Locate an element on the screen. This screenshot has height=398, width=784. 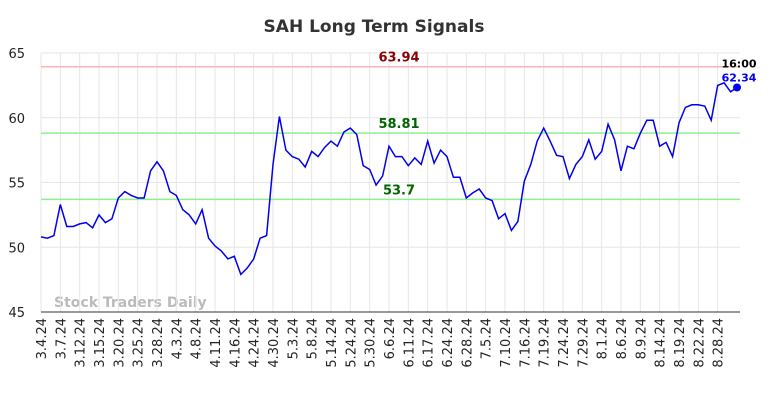
x-tick-label: 5.14.24 is located at coordinates (332, 343).